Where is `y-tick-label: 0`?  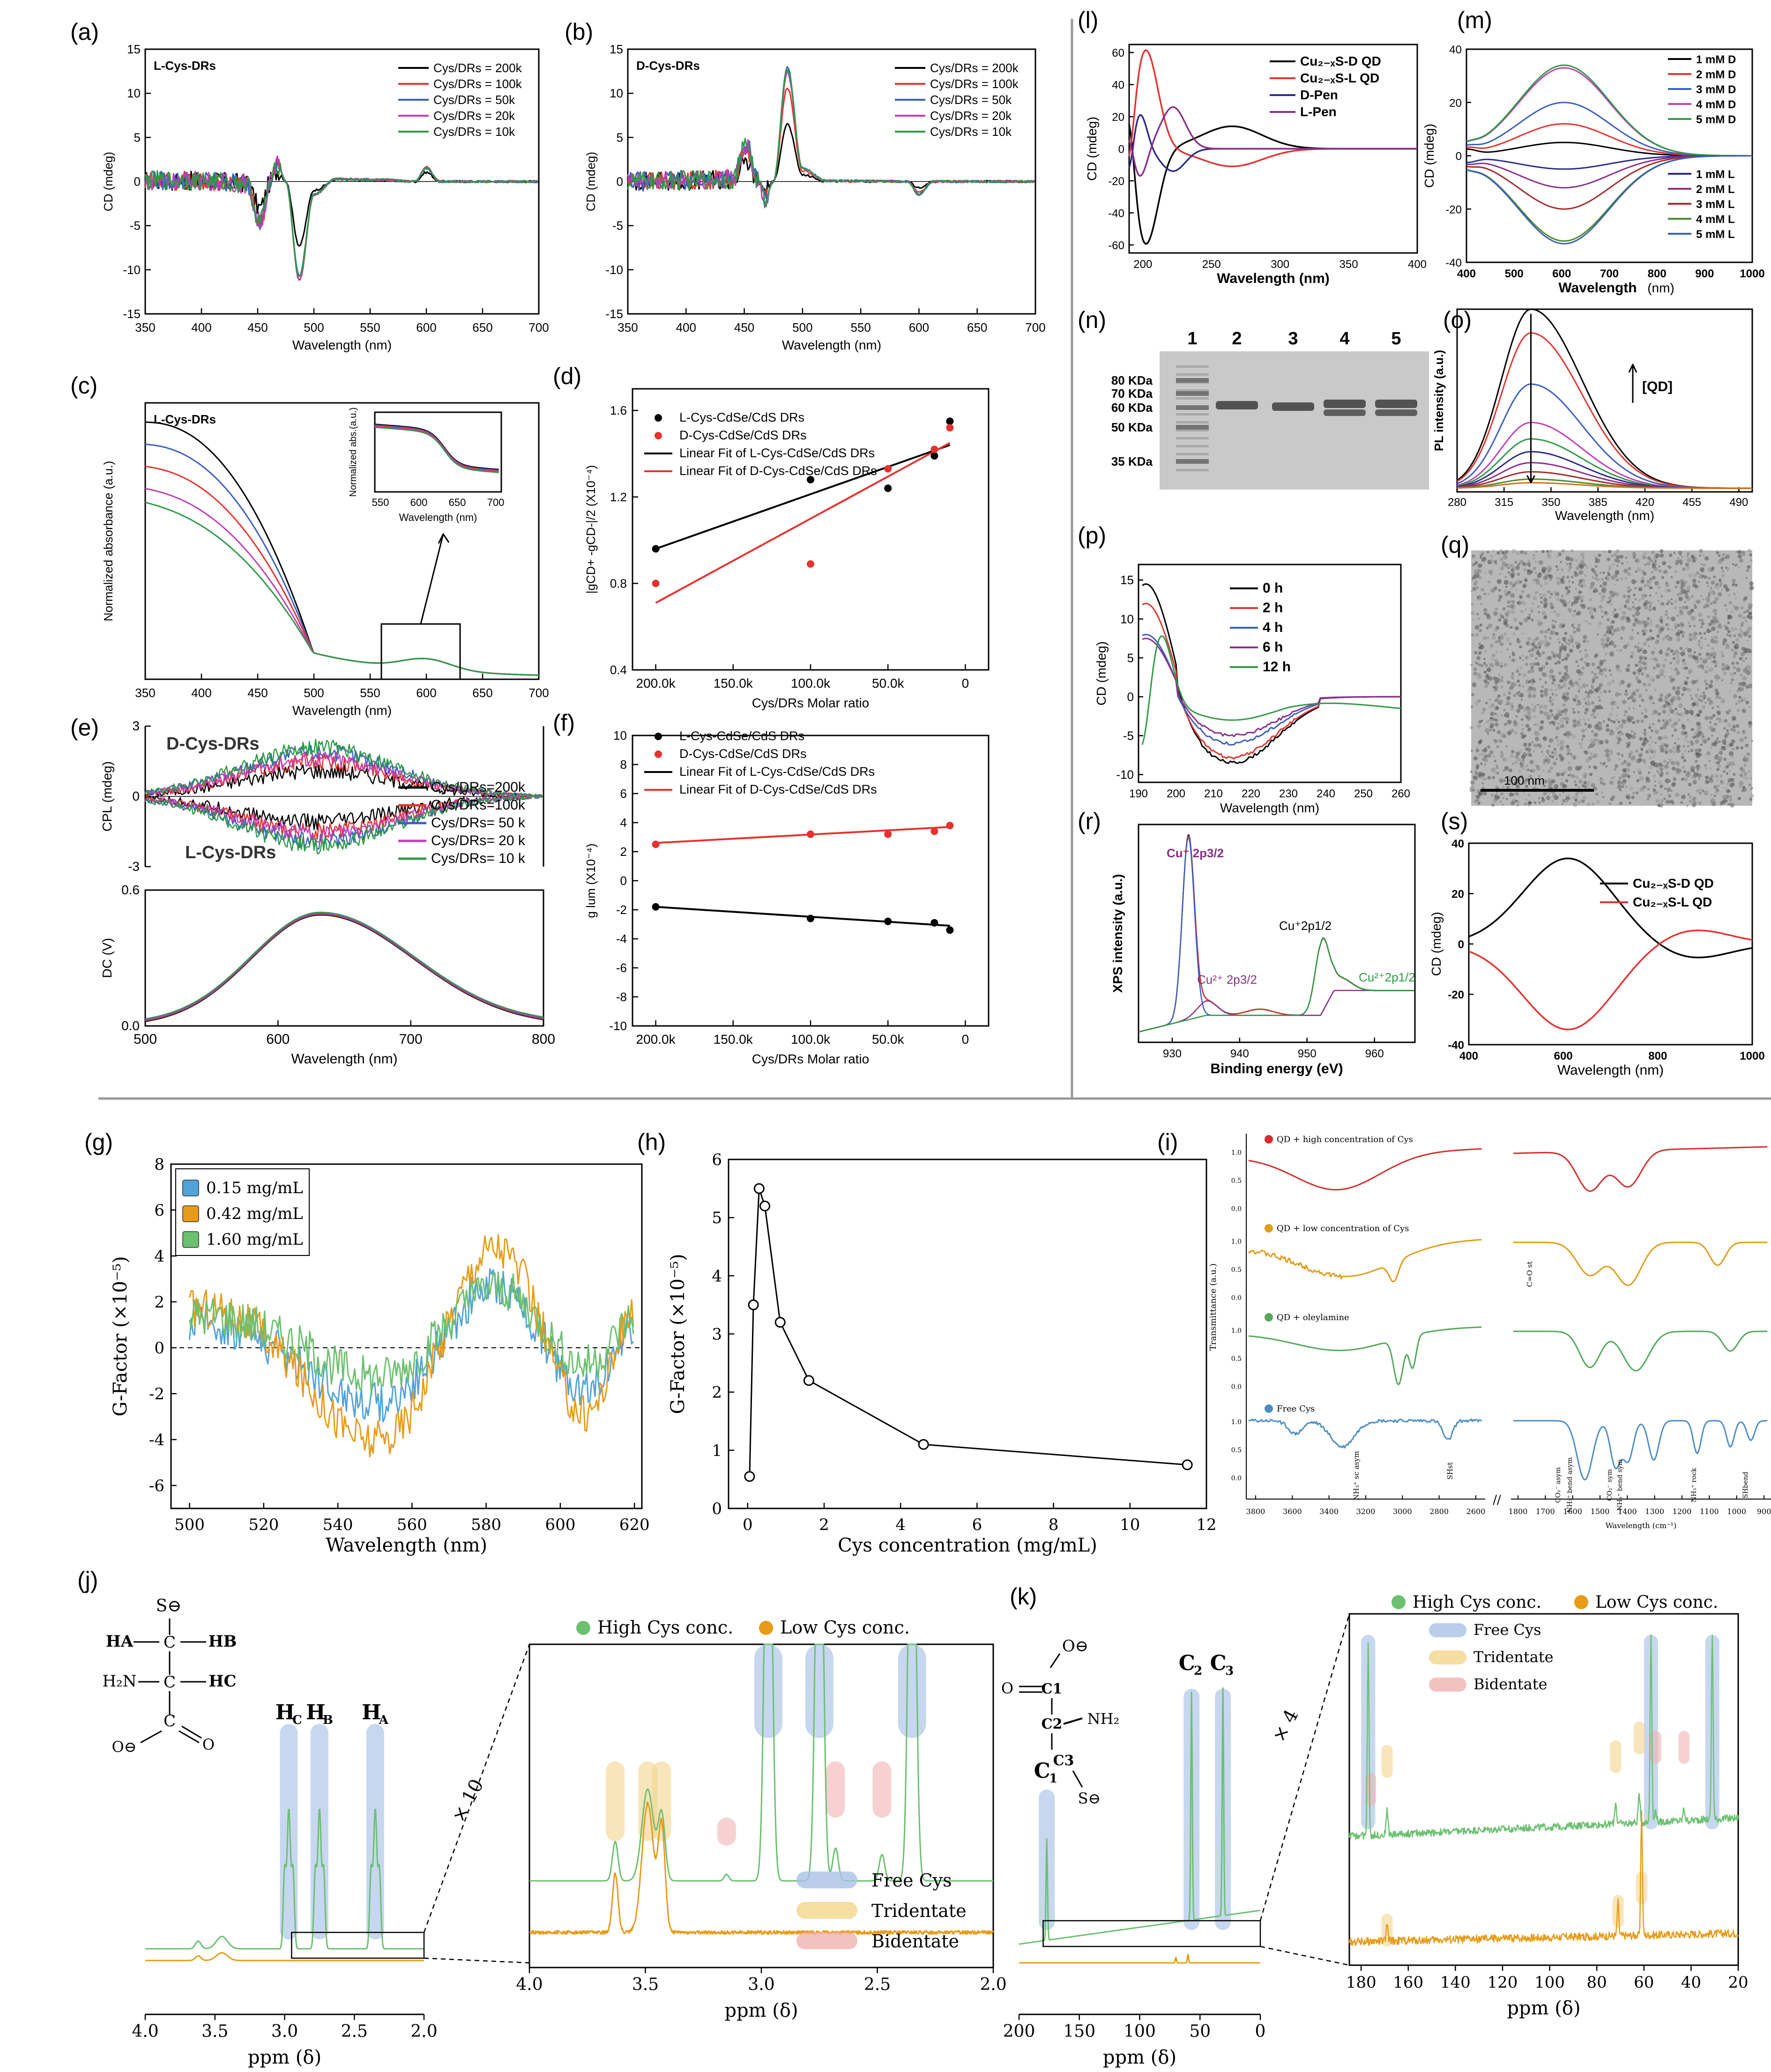
y-tick-label: 0 is located at coordinates (137, 182).